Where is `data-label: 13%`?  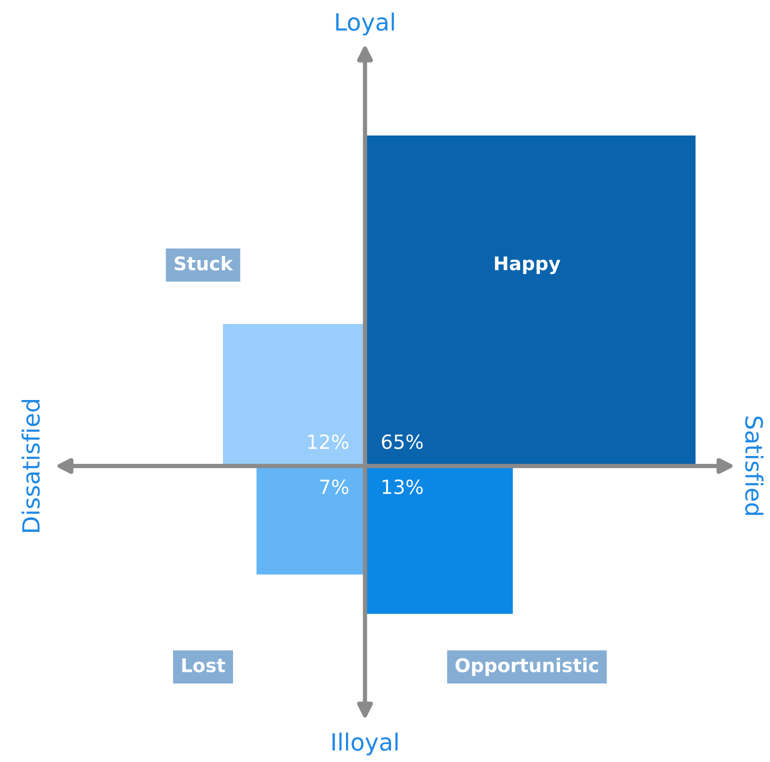 data-label: 13% is located at coordinates (402, 486).